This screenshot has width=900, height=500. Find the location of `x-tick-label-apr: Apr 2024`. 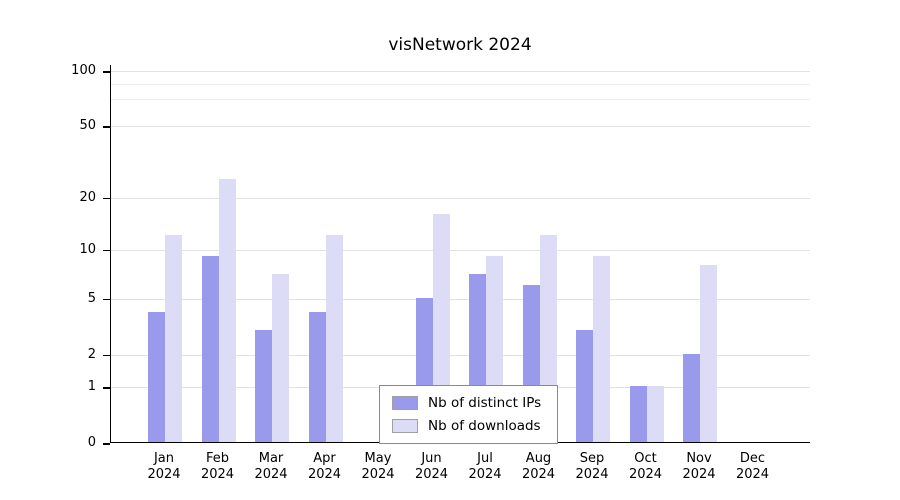

x-tick-label-apr: Apr 2024 is located at coordinates (324, 466).